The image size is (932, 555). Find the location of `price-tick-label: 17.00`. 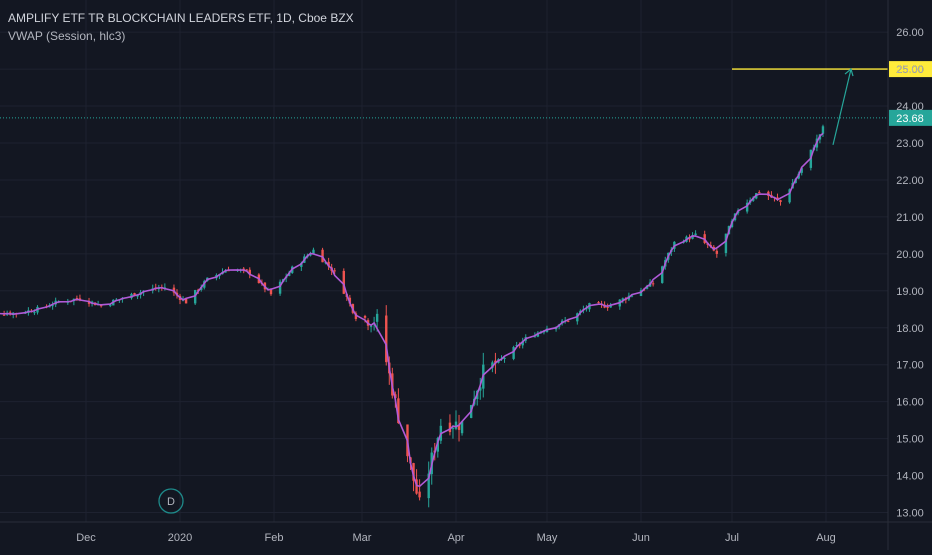

price-tick-label: 17.00 is located at coordinates (910, 366).